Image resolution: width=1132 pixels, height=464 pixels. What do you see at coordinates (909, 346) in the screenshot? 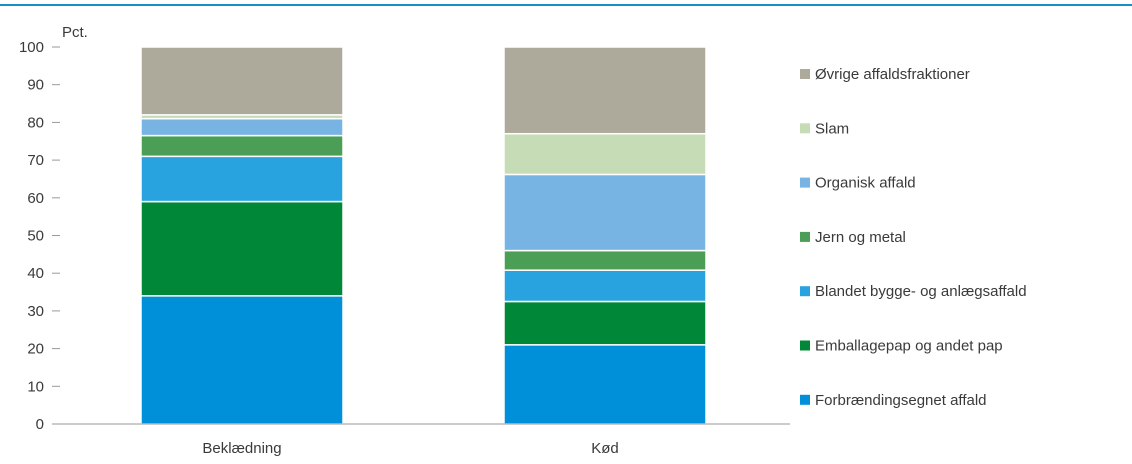
I see `legend-label: Emballagepap og andet pap` at bounding box center [909, 346].